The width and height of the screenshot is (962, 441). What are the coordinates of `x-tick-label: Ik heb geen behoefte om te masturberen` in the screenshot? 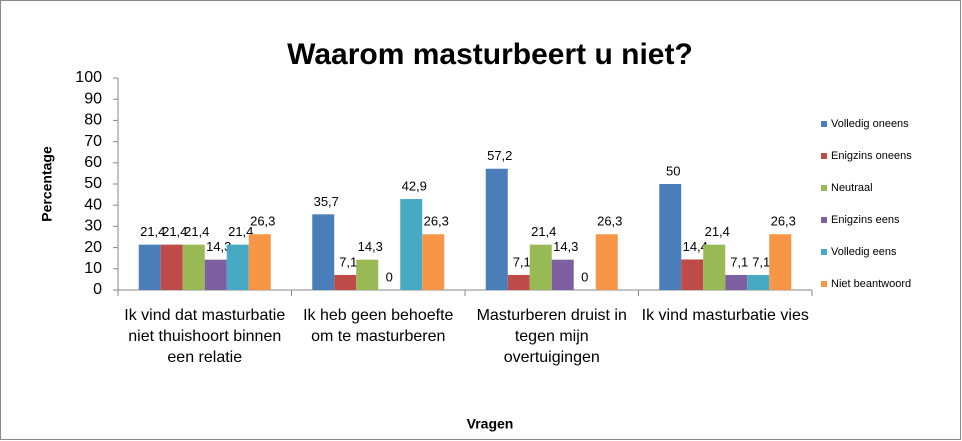 It's located at (378, 326).